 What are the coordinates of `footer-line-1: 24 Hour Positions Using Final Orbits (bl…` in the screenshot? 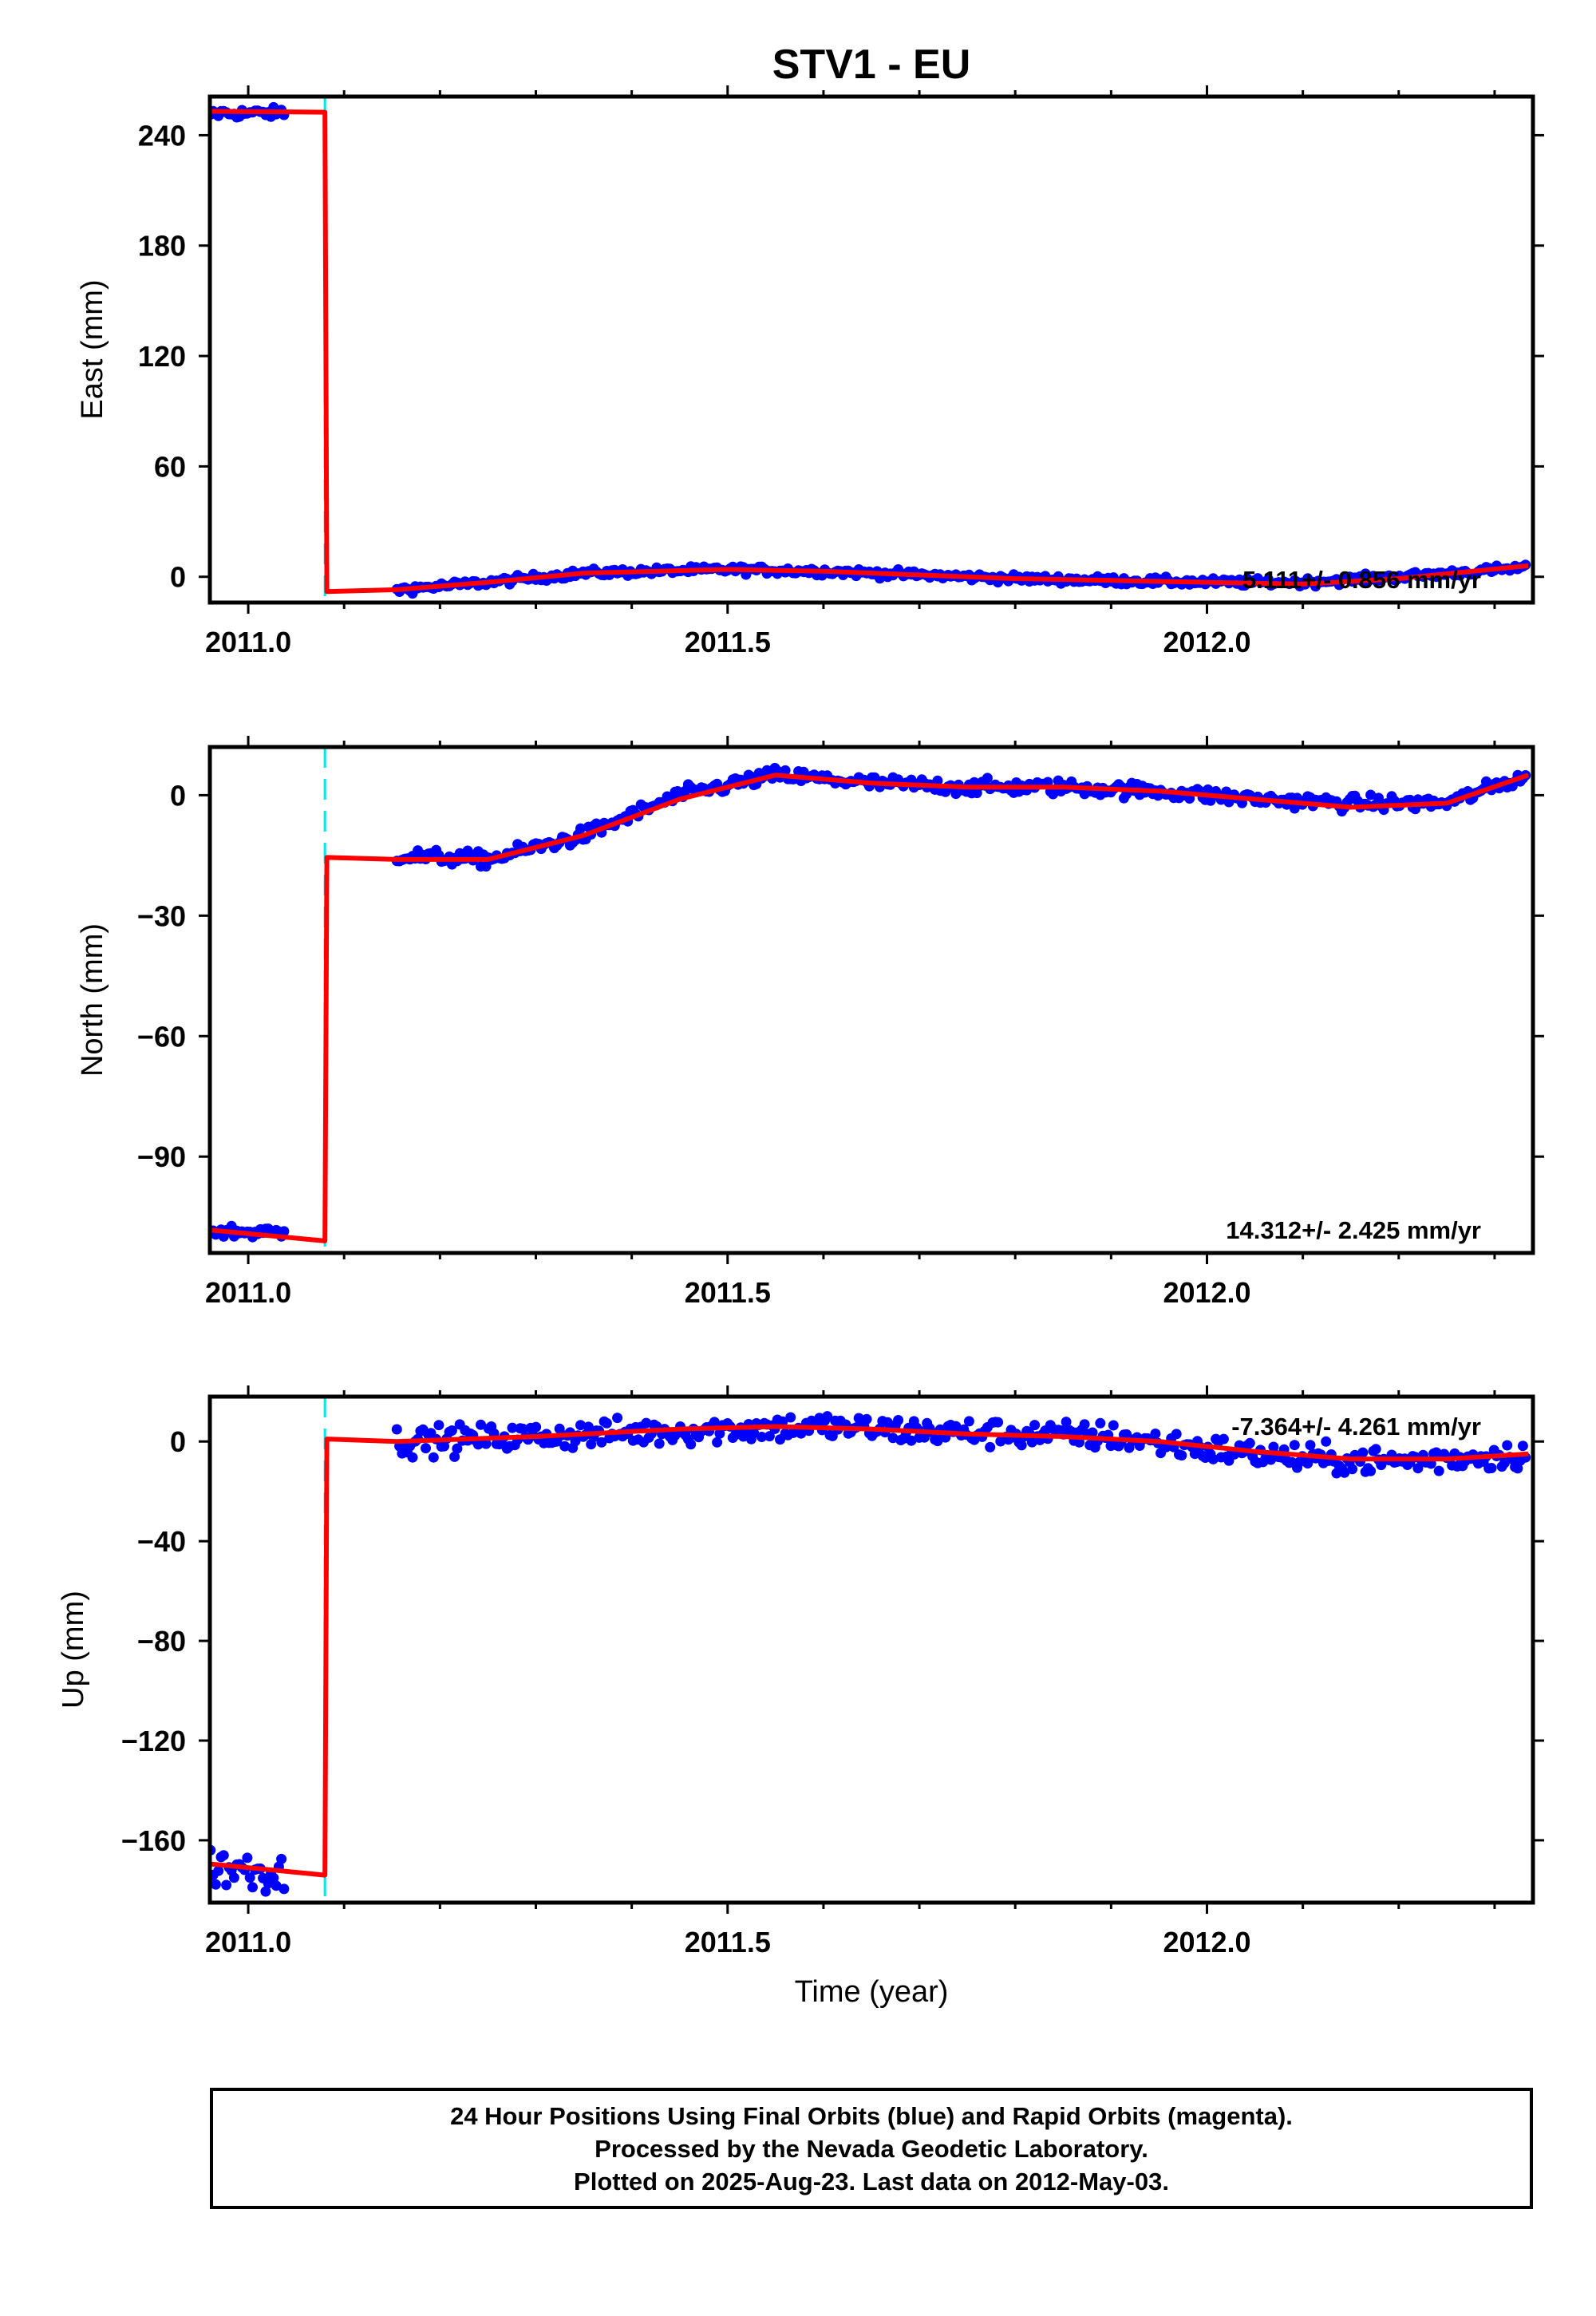 It's located at (871, 2115).